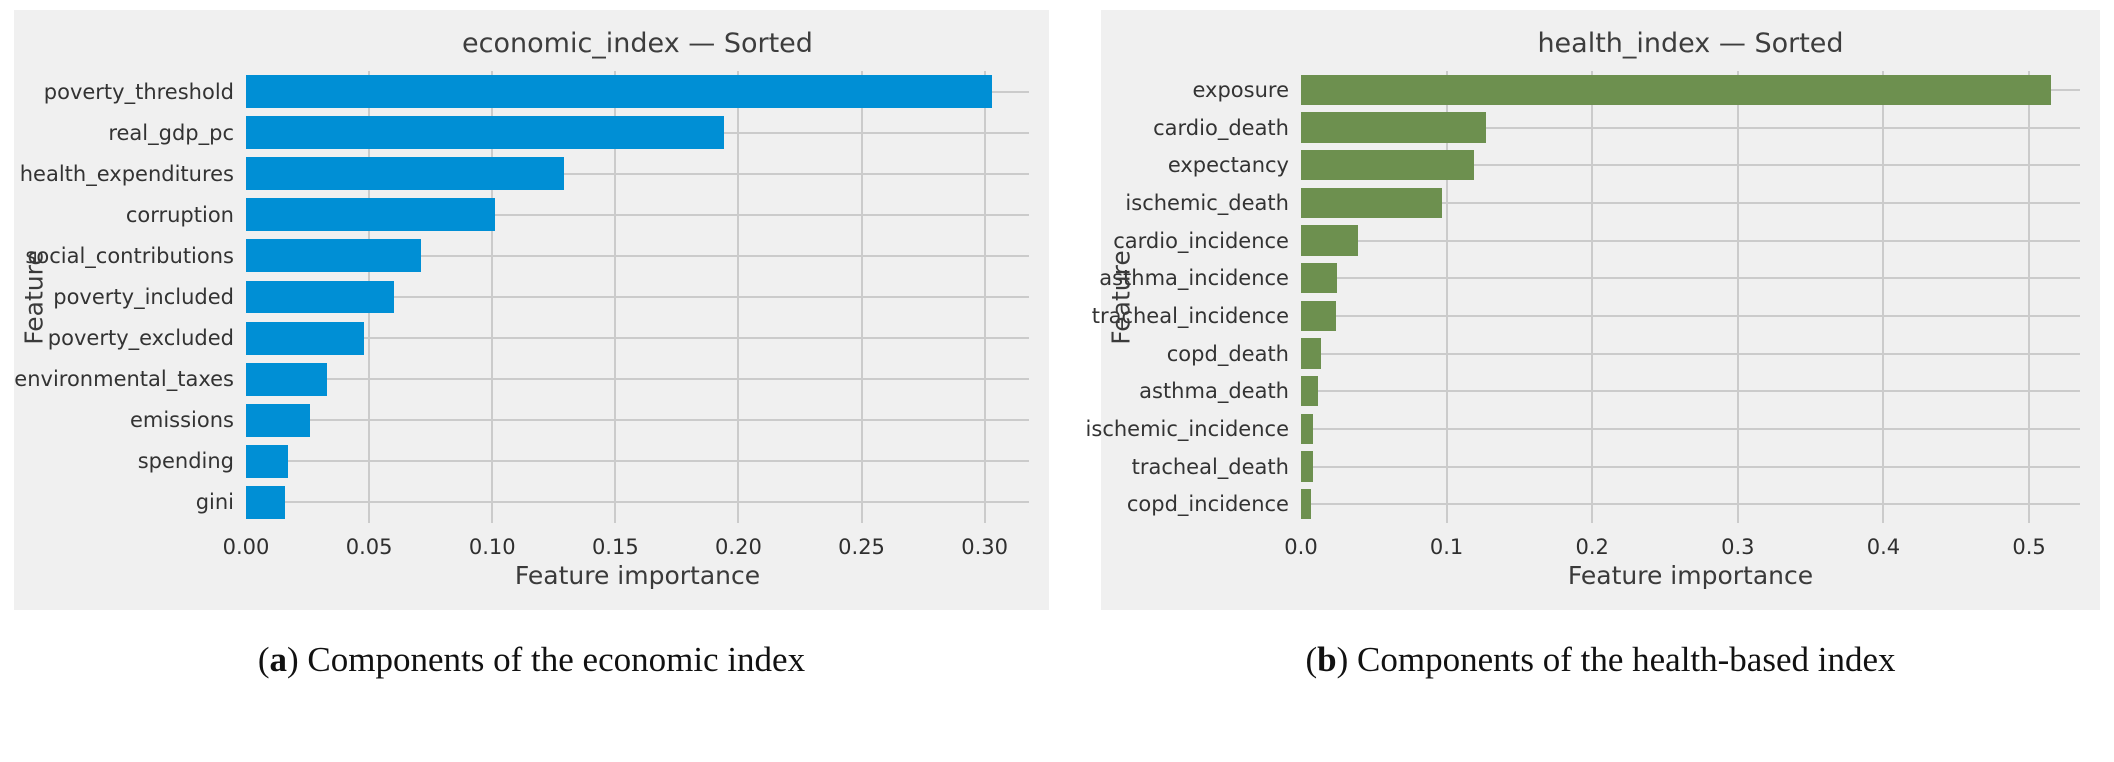  What do you see at coordinates (143, 297) in the screenshot?
I see `category-label: poverty_included` at bounding box center [143, 297].